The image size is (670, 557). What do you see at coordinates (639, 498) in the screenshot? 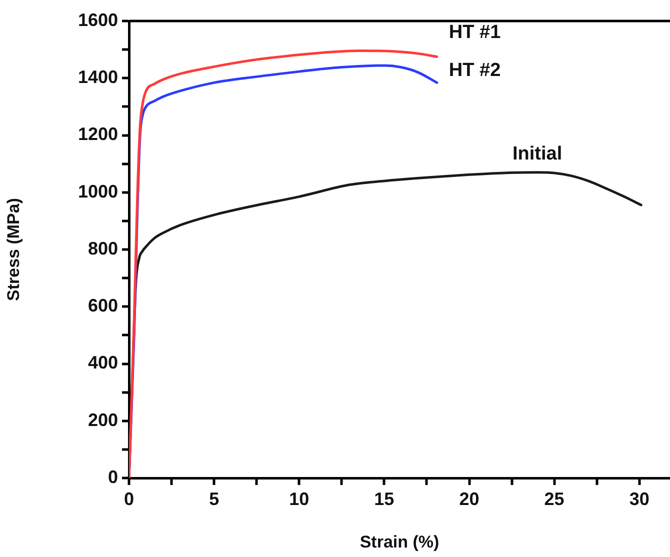
I see `x-tick-label: 30` at bounding box center [639, 498].